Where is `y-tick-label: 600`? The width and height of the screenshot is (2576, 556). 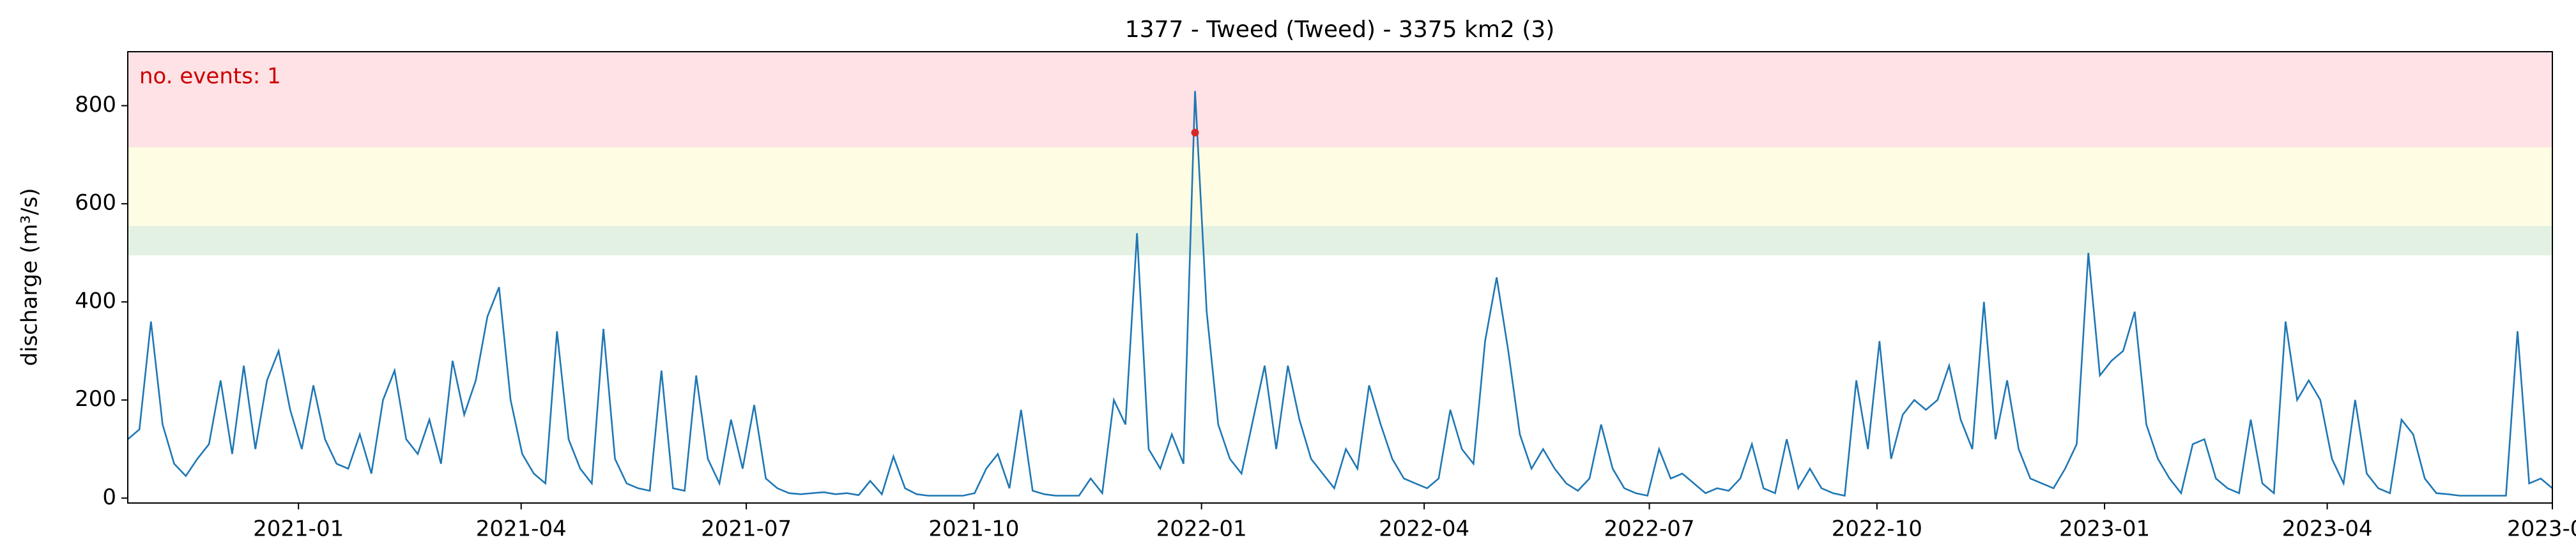
y-tick-label: 600 is located at coordinates (95, 203).